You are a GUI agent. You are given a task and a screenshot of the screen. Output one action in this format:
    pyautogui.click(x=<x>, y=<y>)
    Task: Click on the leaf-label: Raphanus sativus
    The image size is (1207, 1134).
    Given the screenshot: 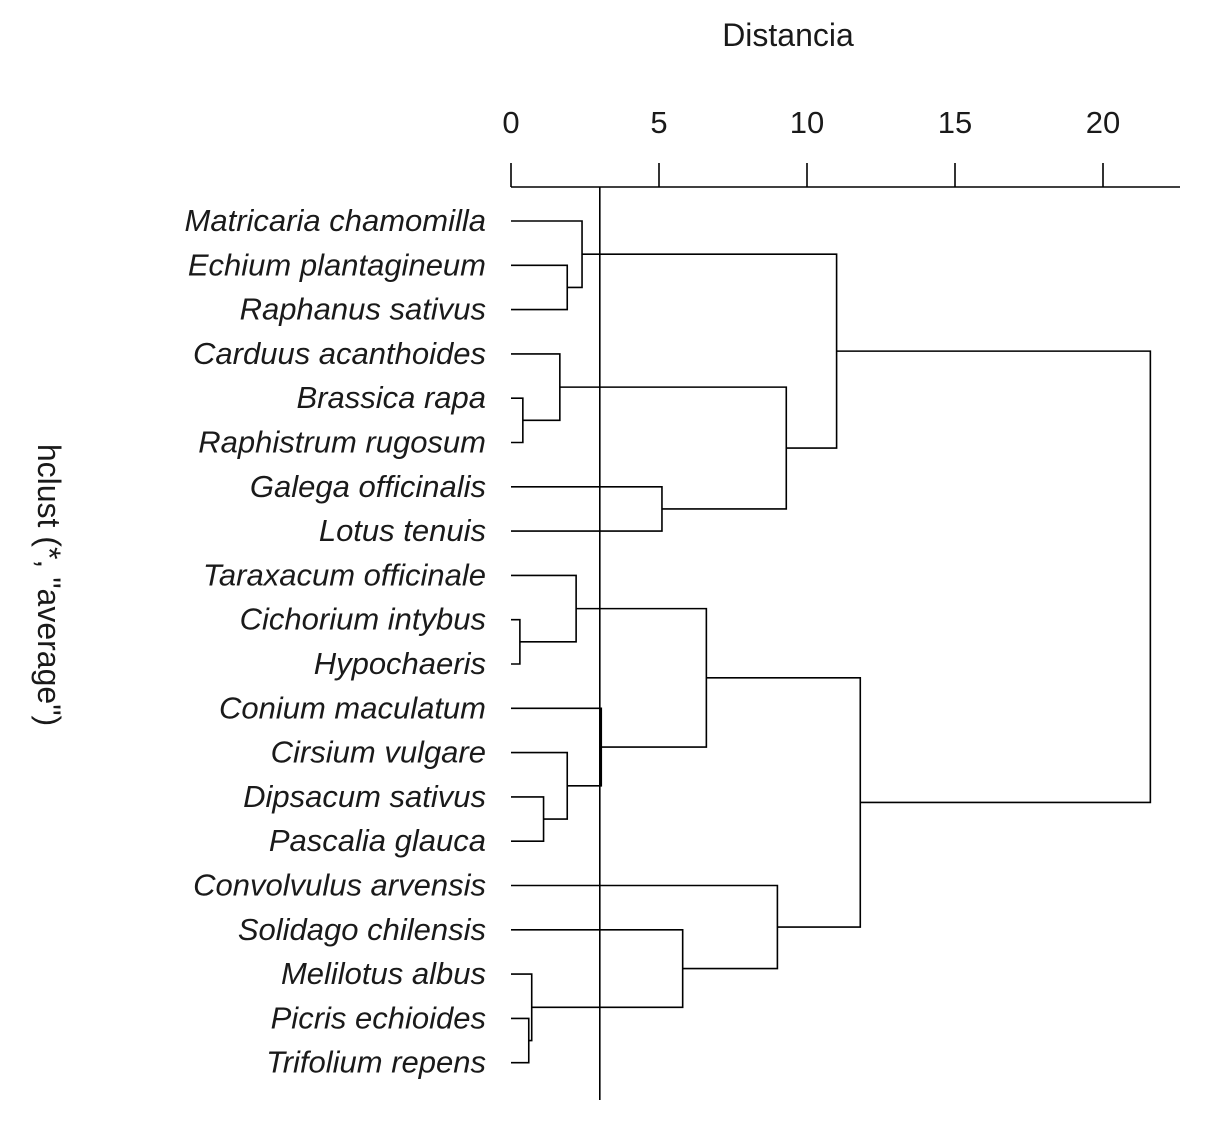 What is the action you would take?
    pyautogui.click(x=363, y=309)
    